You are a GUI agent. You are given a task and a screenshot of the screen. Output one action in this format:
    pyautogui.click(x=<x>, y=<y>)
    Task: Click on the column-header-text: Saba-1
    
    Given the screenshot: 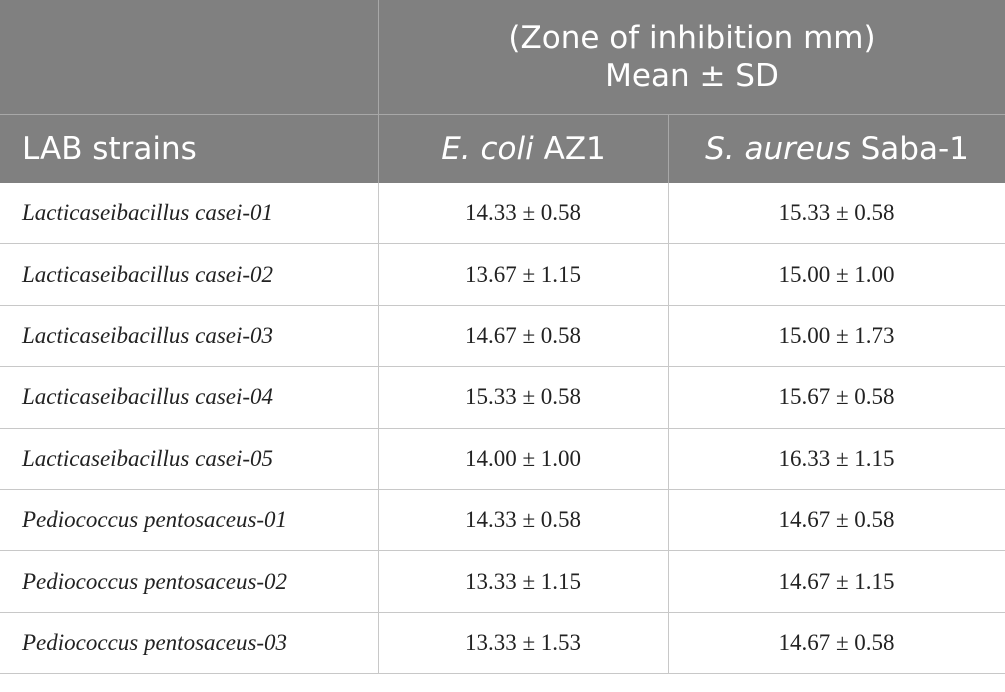 What is the action you would take?
    pyautogui.click(x=914, y=149)
    